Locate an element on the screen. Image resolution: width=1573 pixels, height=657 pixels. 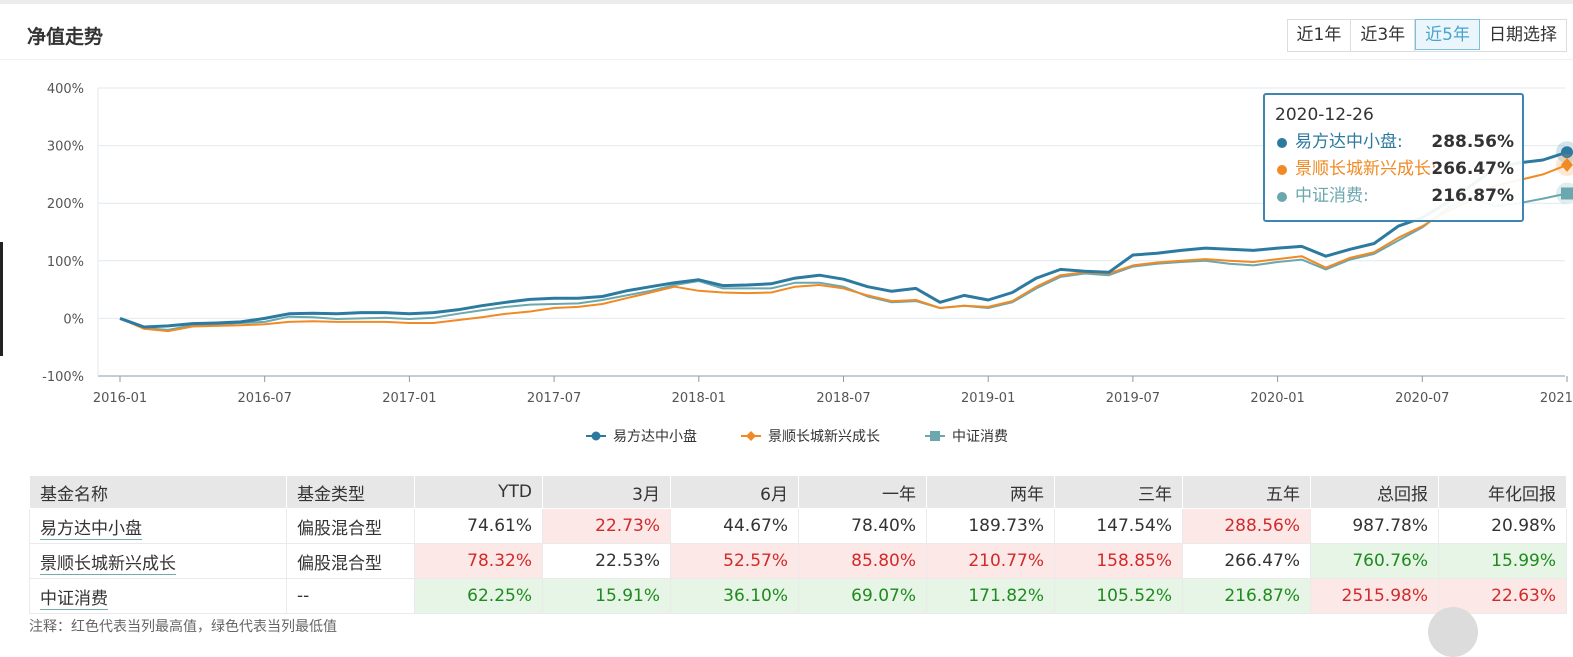
x-tick-label: 2021-01 is located at coordinates (1556, 398).